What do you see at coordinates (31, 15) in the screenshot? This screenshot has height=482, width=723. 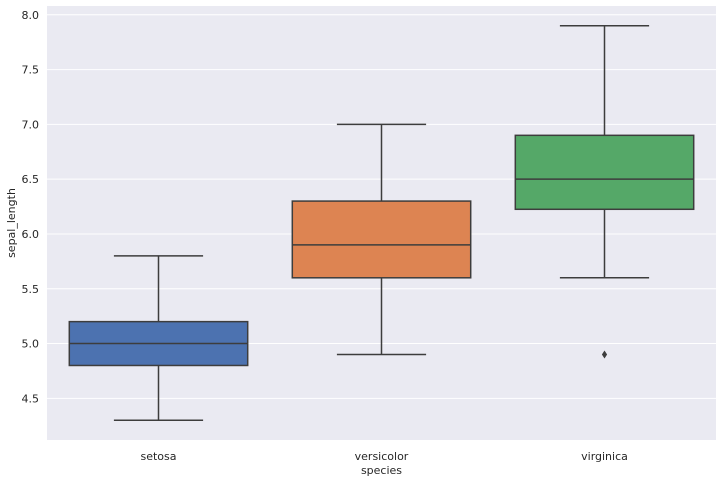 I see `y-tick-label: 8.0` at bounding box center [31, 15].